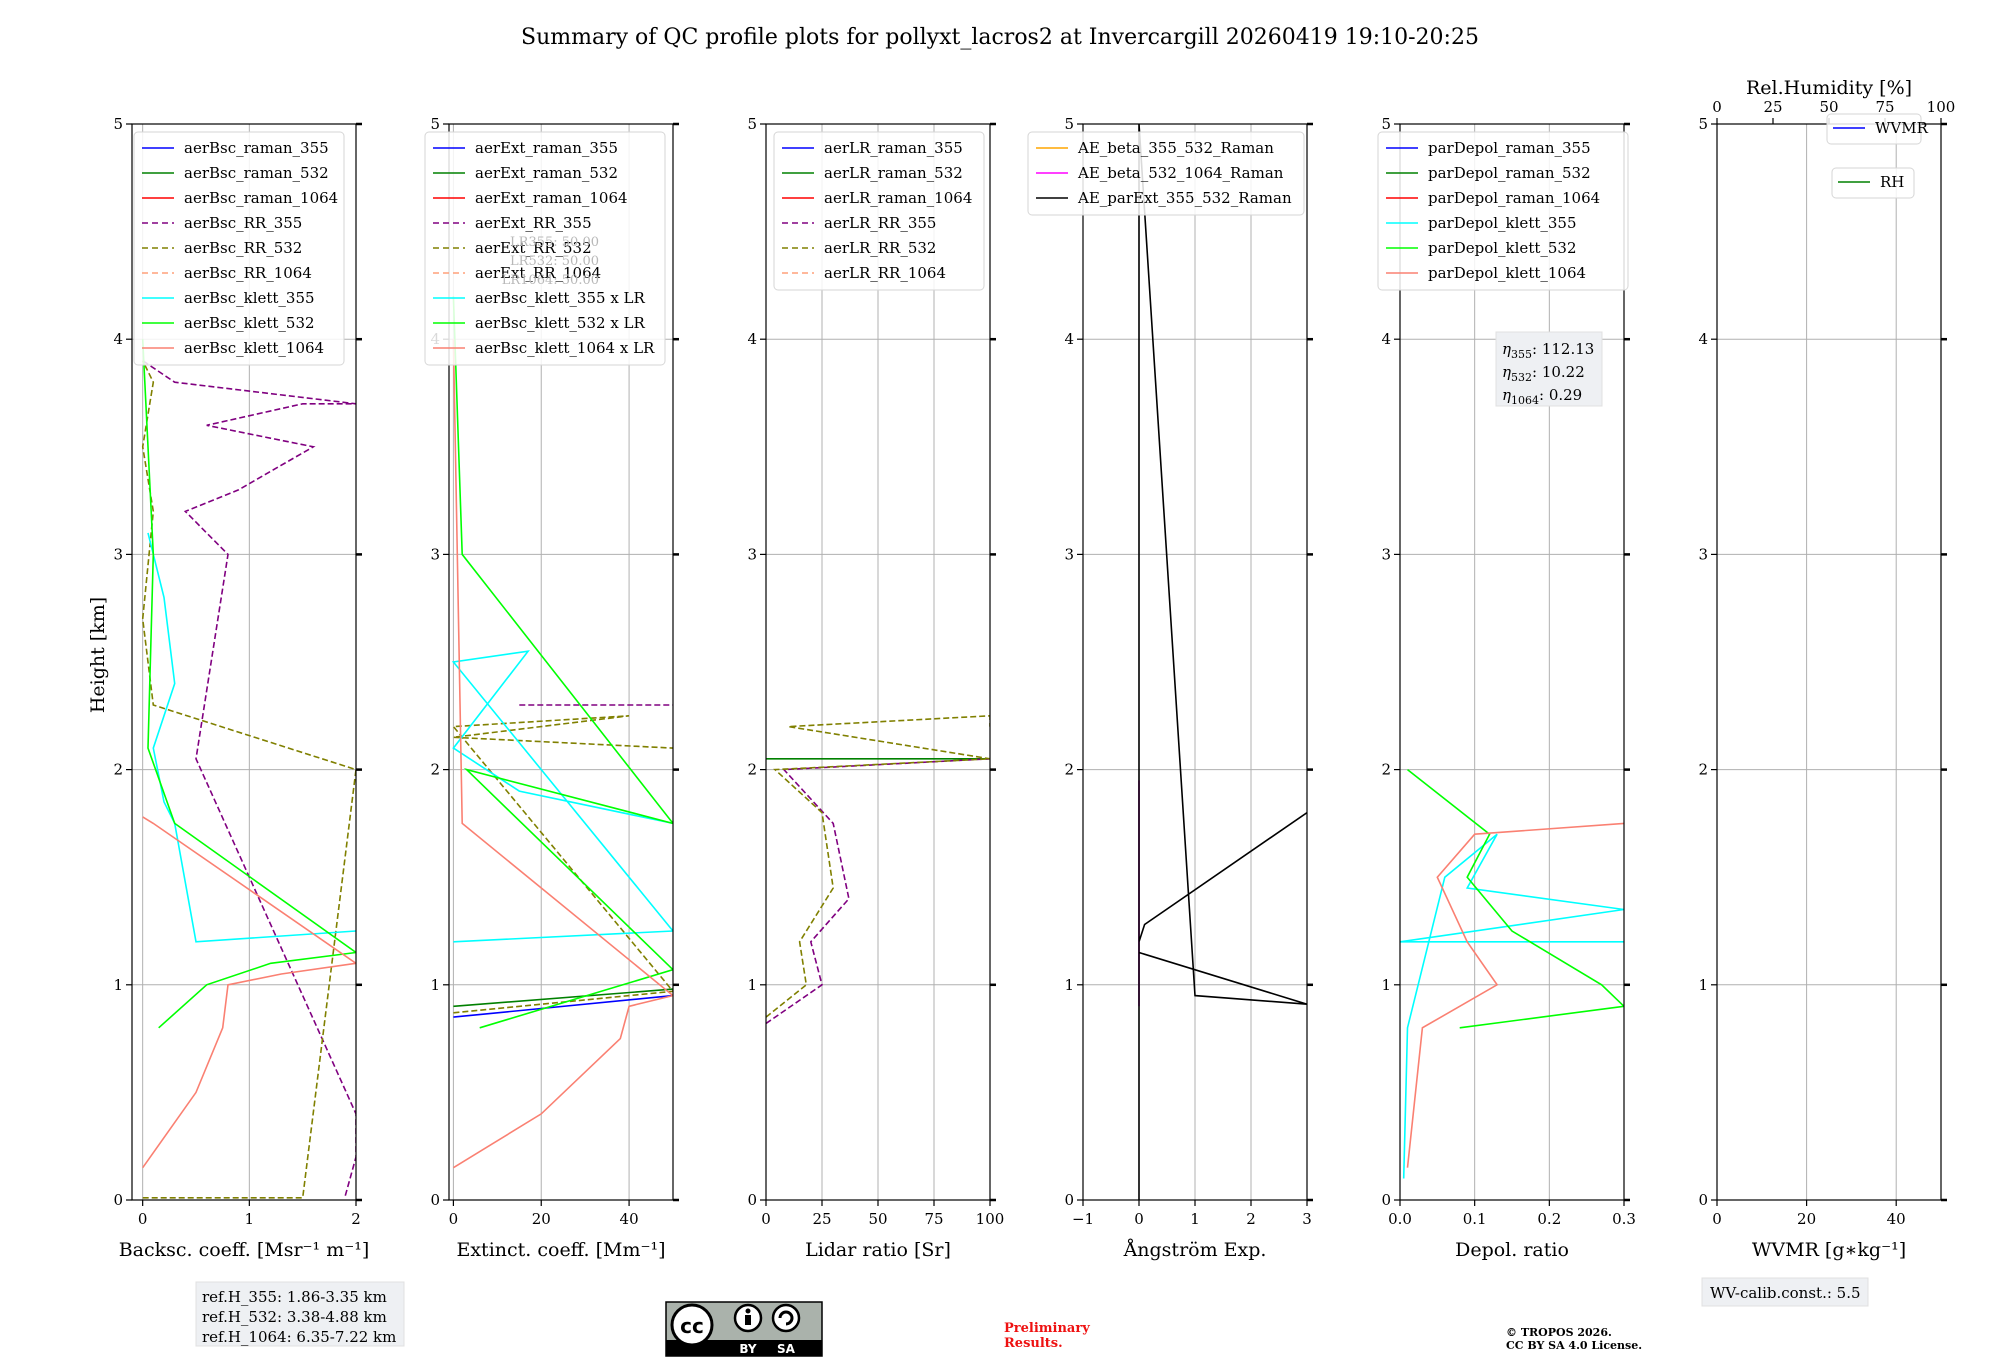  I want to click on legend-entry: aerBsc_RR_1064, so click(248, 273).